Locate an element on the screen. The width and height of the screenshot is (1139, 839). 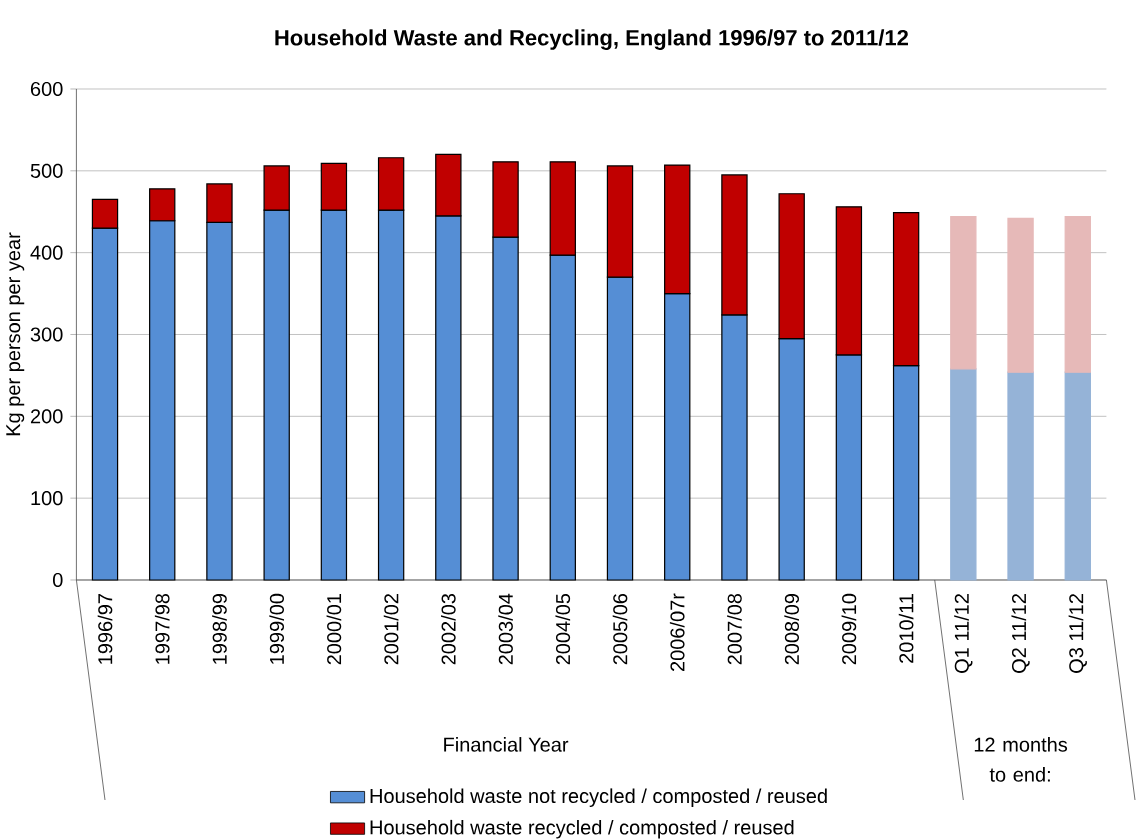
y-tick-label: 0 is located at coordinates (57, 580).